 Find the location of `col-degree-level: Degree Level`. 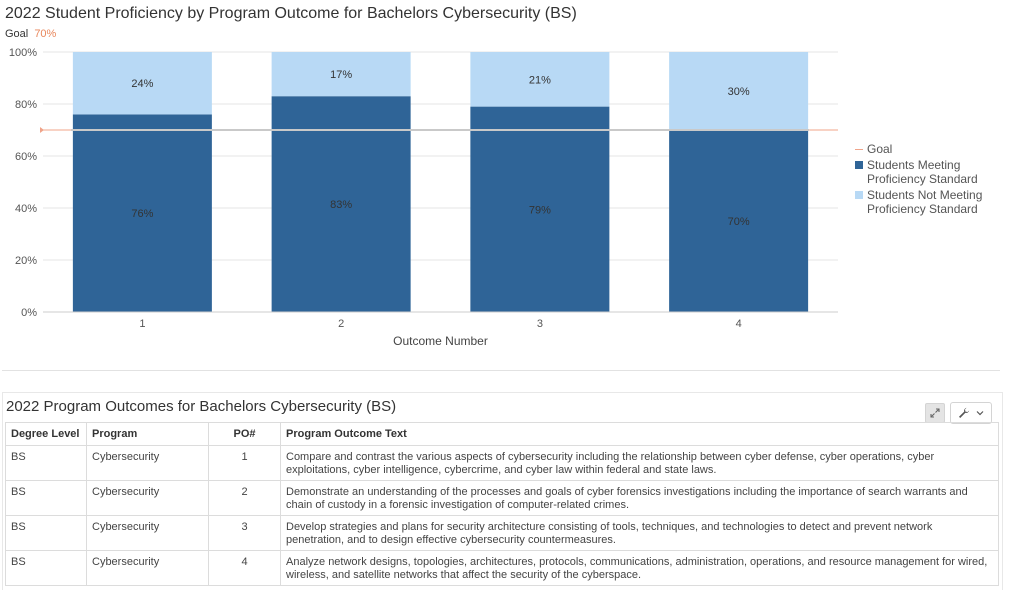

col-degree-level: Degree Level is located at coordinates (46, 434).